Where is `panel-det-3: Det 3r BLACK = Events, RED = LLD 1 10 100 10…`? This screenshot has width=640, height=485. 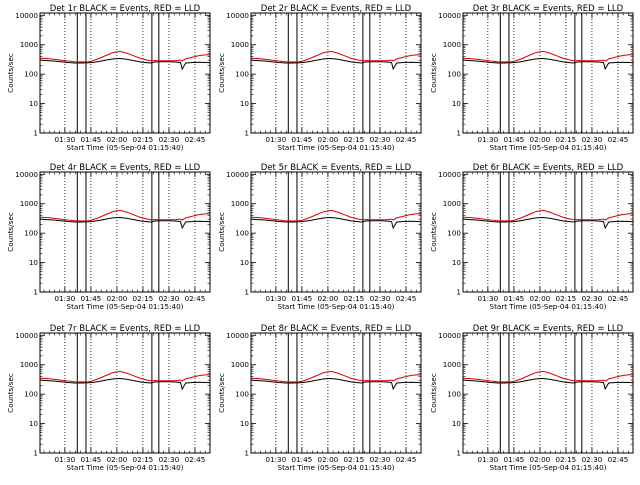 panel-det-3: Det 3r BLACK = Events, RED = LLD 1 10 100 10… is located at coordinates (531, 78).